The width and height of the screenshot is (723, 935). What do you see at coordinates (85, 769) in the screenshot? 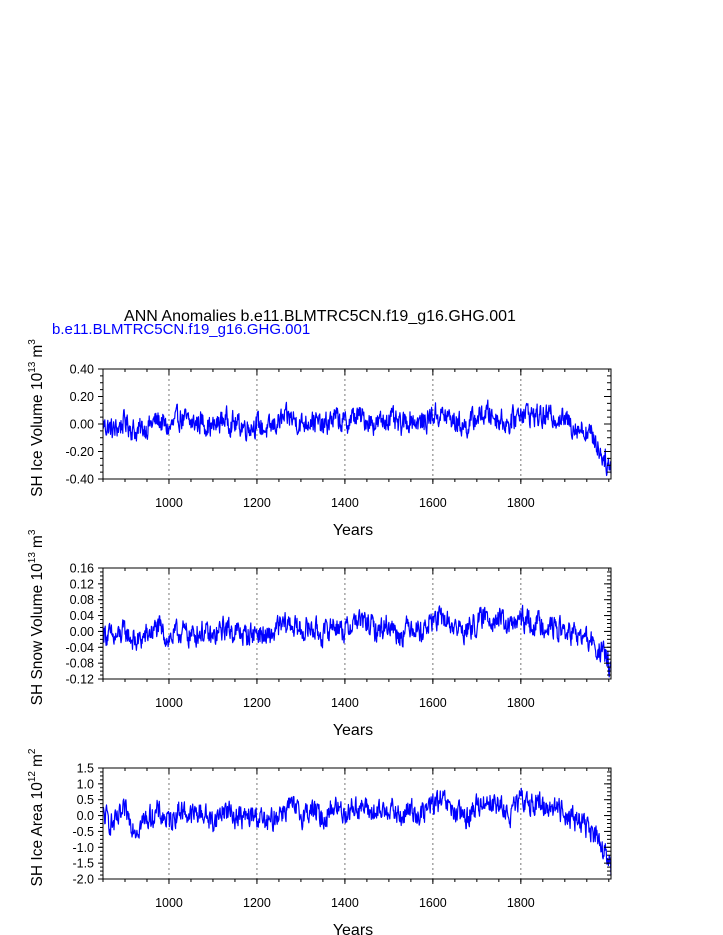
I see `y-tick-label: 1.5` at bounding box center [85, 769].